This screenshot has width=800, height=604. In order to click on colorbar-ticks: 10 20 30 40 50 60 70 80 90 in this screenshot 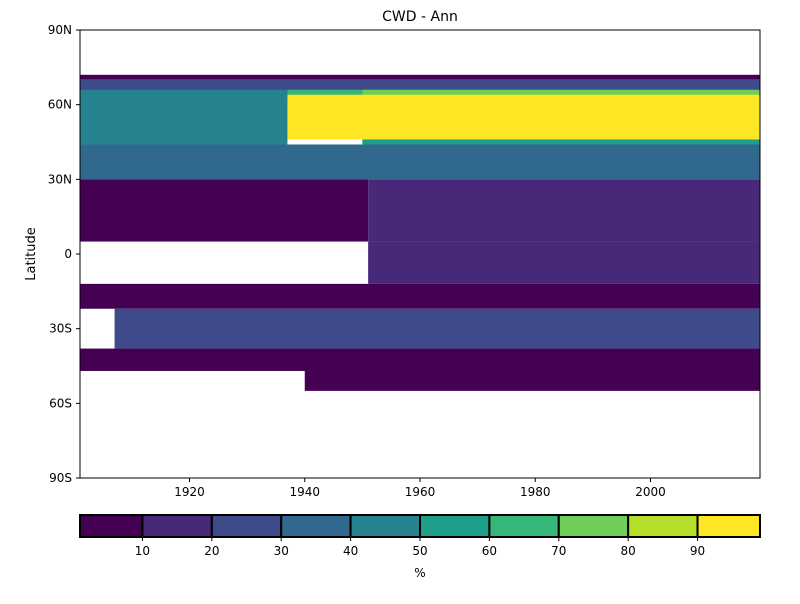, I will do `click(420, 547)`.